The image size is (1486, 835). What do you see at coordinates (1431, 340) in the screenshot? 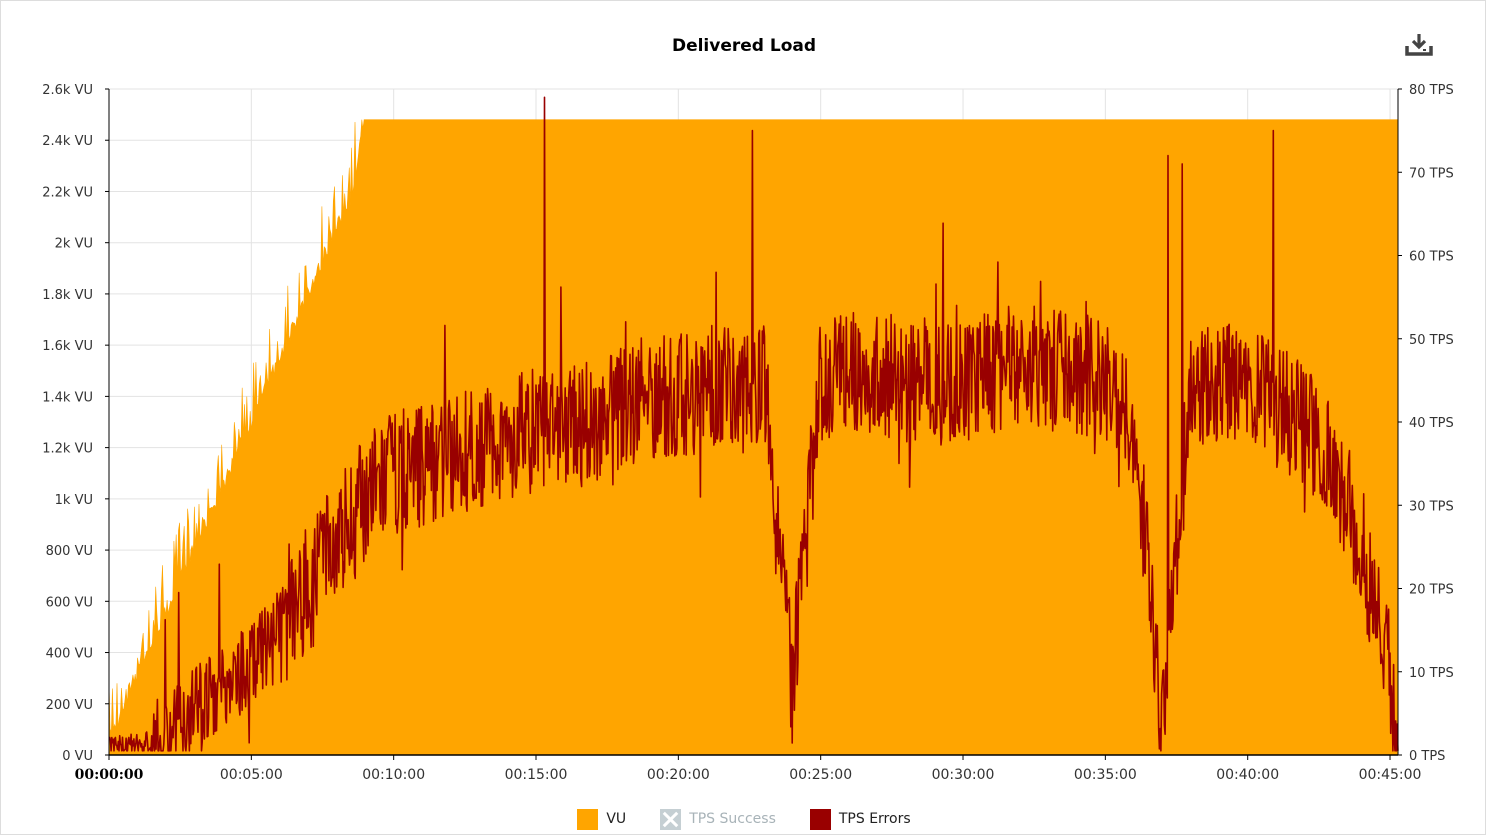
I see `y-right-tick-label: 50 TPS` at bounding box center [1431, 340].